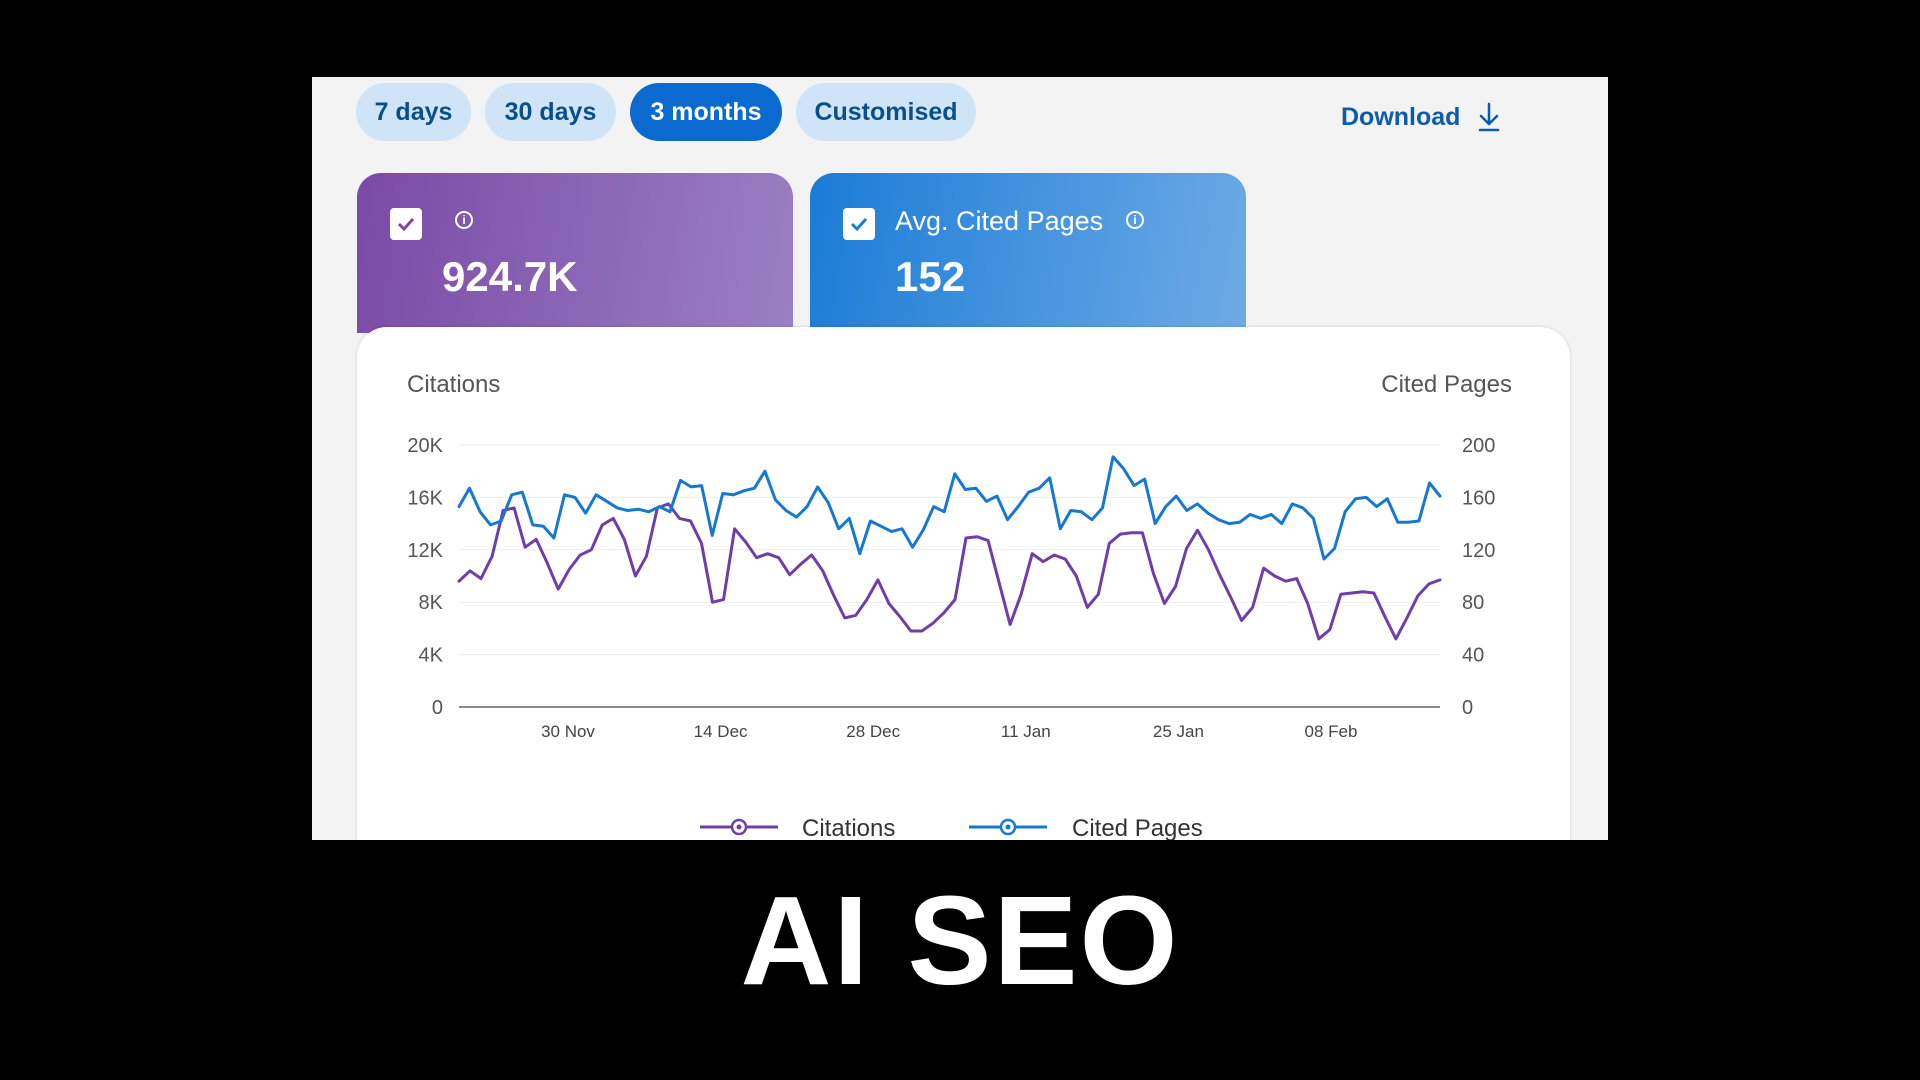 The image size is (1920, 1080). What do you see at coordinates (453, 384) in the screenshot?
I see `left-axis-title: Citations` at bounding box center [453, 384].